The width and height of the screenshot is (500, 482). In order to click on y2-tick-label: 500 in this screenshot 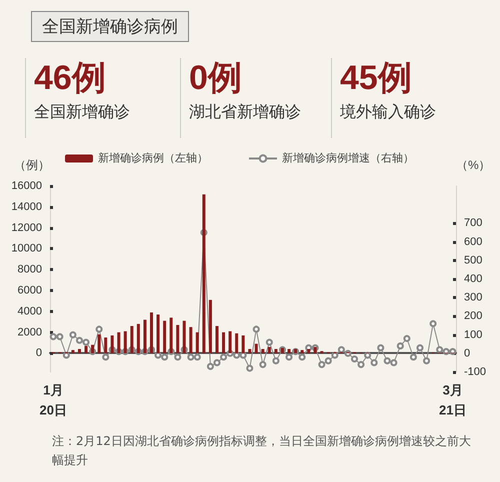, I will do `click(473, 260)`.